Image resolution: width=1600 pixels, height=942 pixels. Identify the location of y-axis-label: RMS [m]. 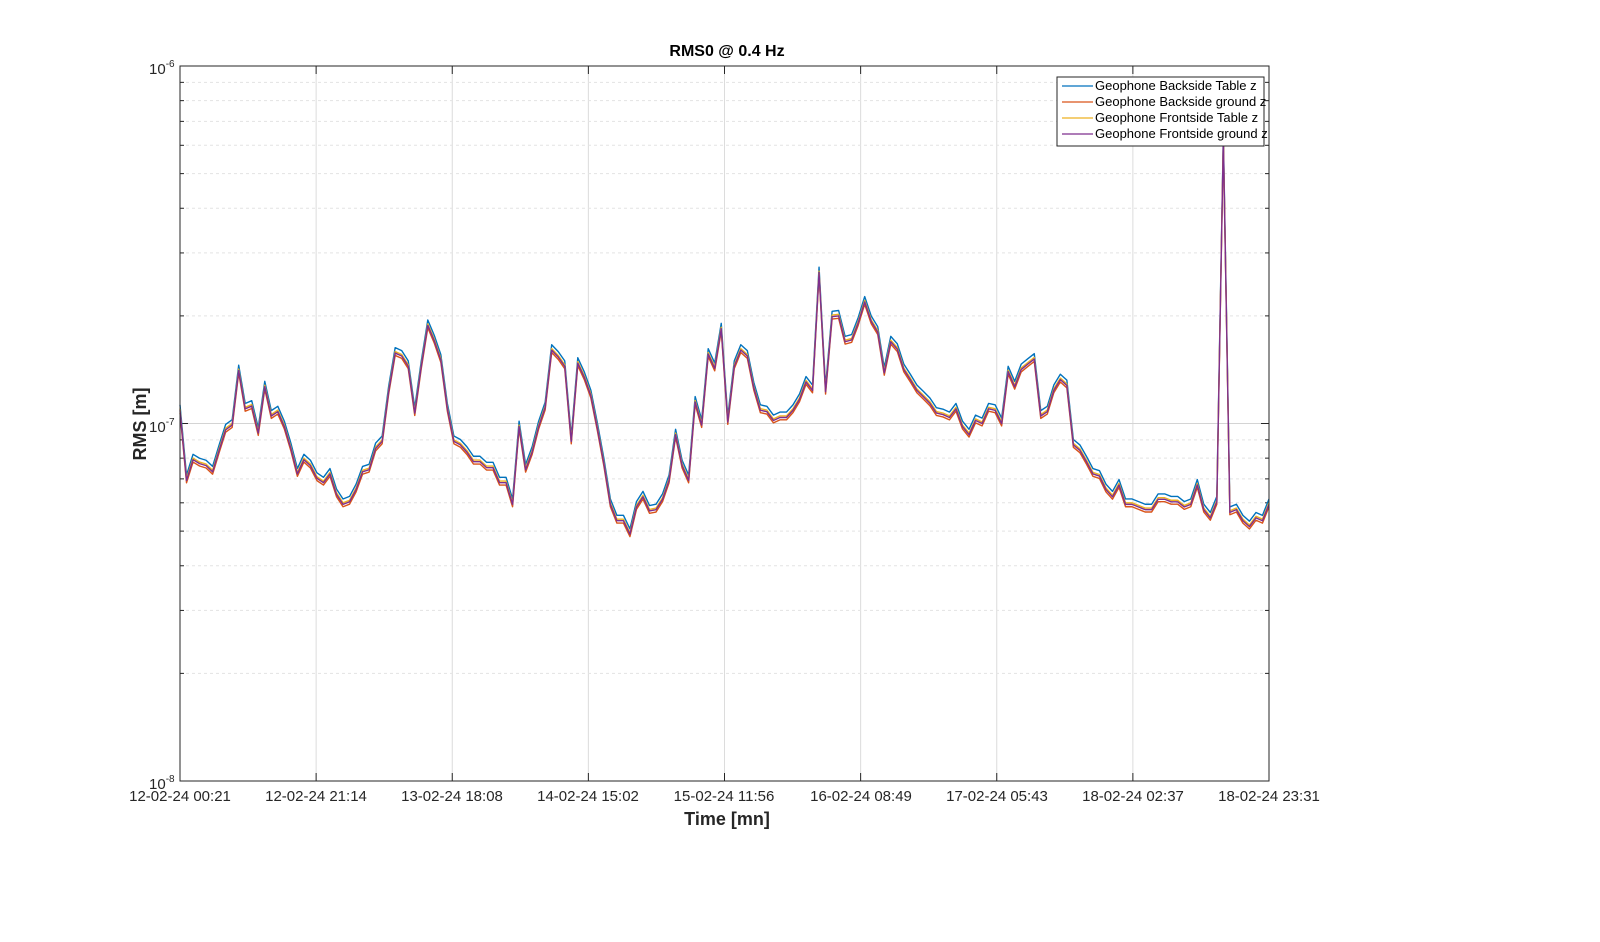
(140, 424).